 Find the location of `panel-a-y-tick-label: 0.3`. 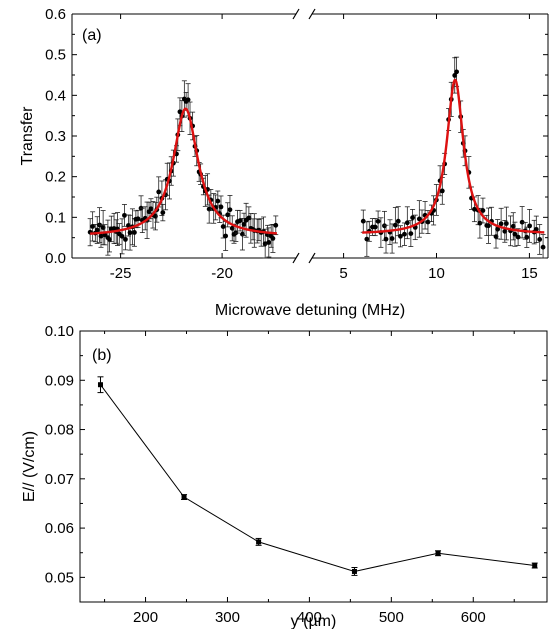

panel-a-y-tick-label: 0.3 is located at coordinates (55, 136).